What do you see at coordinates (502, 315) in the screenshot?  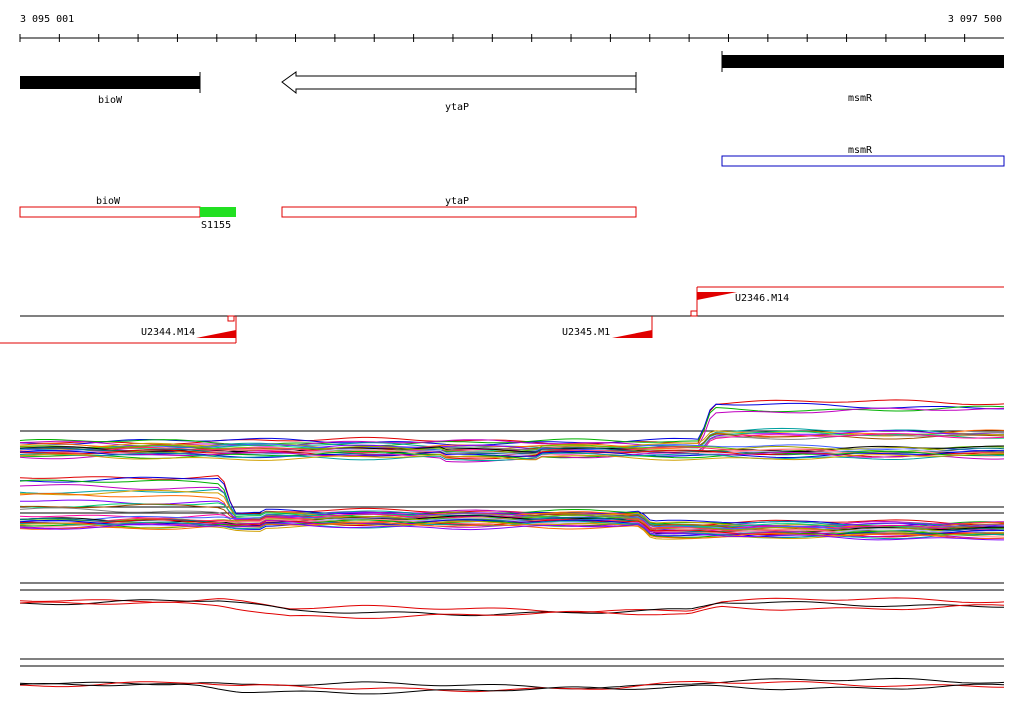 I see `transcript-track: U2346.M14 U2344.M14 U2345.M1` at bounding box center [502, 315].